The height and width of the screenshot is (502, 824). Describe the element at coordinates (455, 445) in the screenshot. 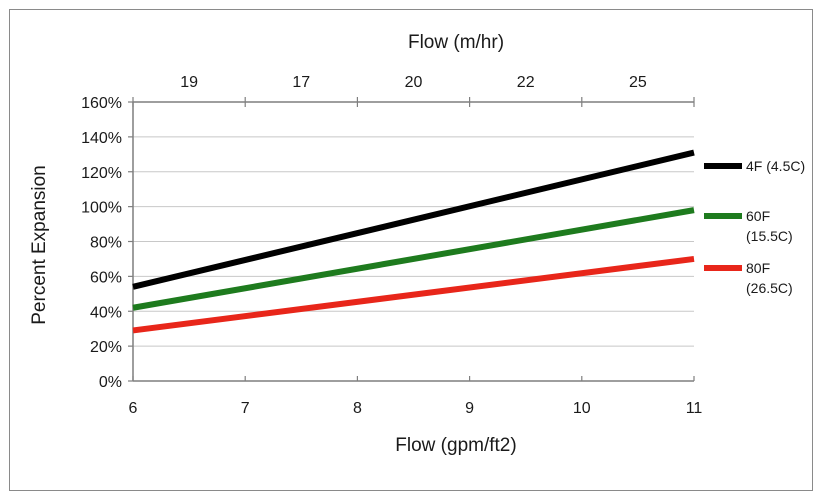

I see `x-axis-title: Flow (gpm/ft2)` at that location.